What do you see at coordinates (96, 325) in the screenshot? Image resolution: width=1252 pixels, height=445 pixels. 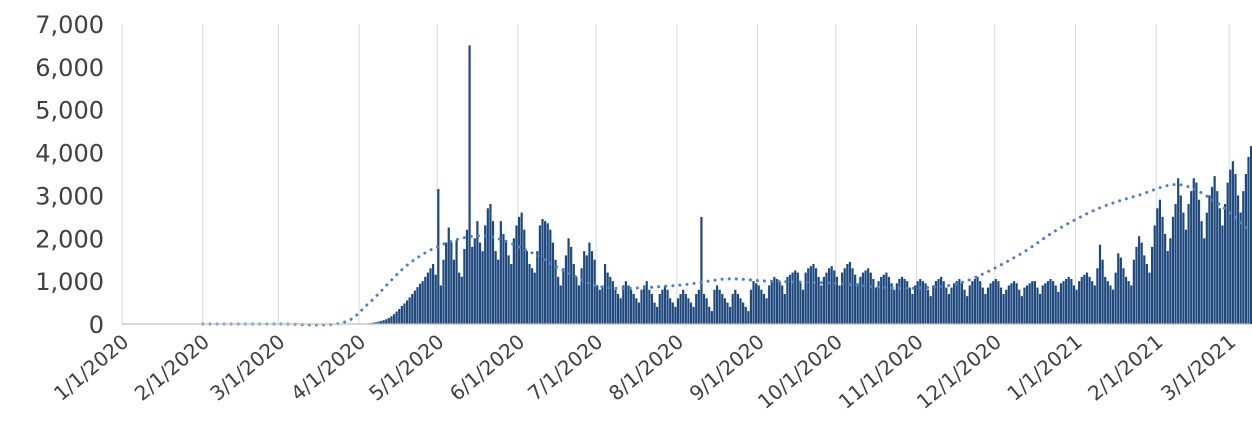 I see `y-tick-label: 0` at bounding box center [96, 325].